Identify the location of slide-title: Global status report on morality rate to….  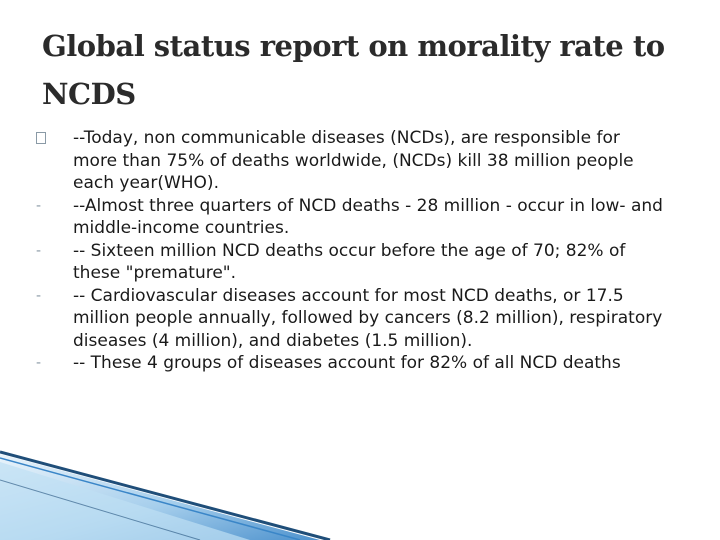
(353, 70).